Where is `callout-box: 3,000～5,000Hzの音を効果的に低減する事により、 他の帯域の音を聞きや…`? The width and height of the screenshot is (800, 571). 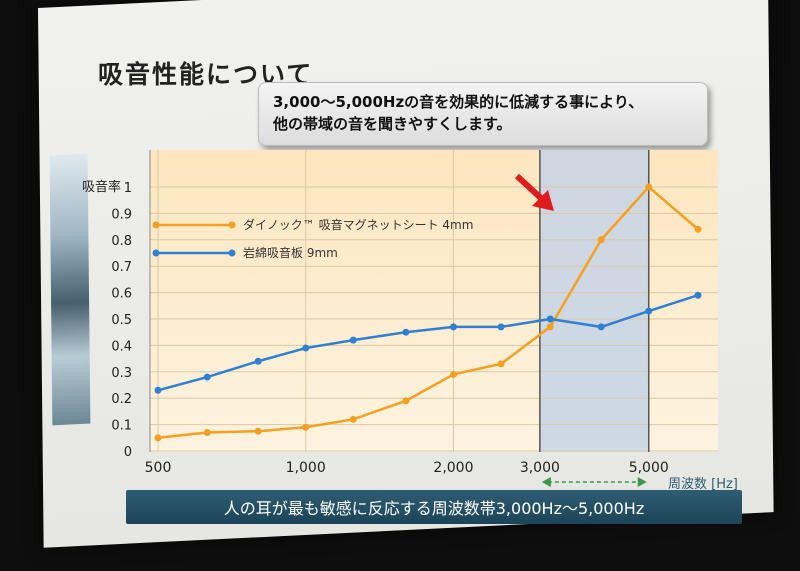
callout-box: 3,000～5,000Hzの音を効果的に低減する事により、 他の帯域の音を聞きや… is located at coordinates (483, 114).